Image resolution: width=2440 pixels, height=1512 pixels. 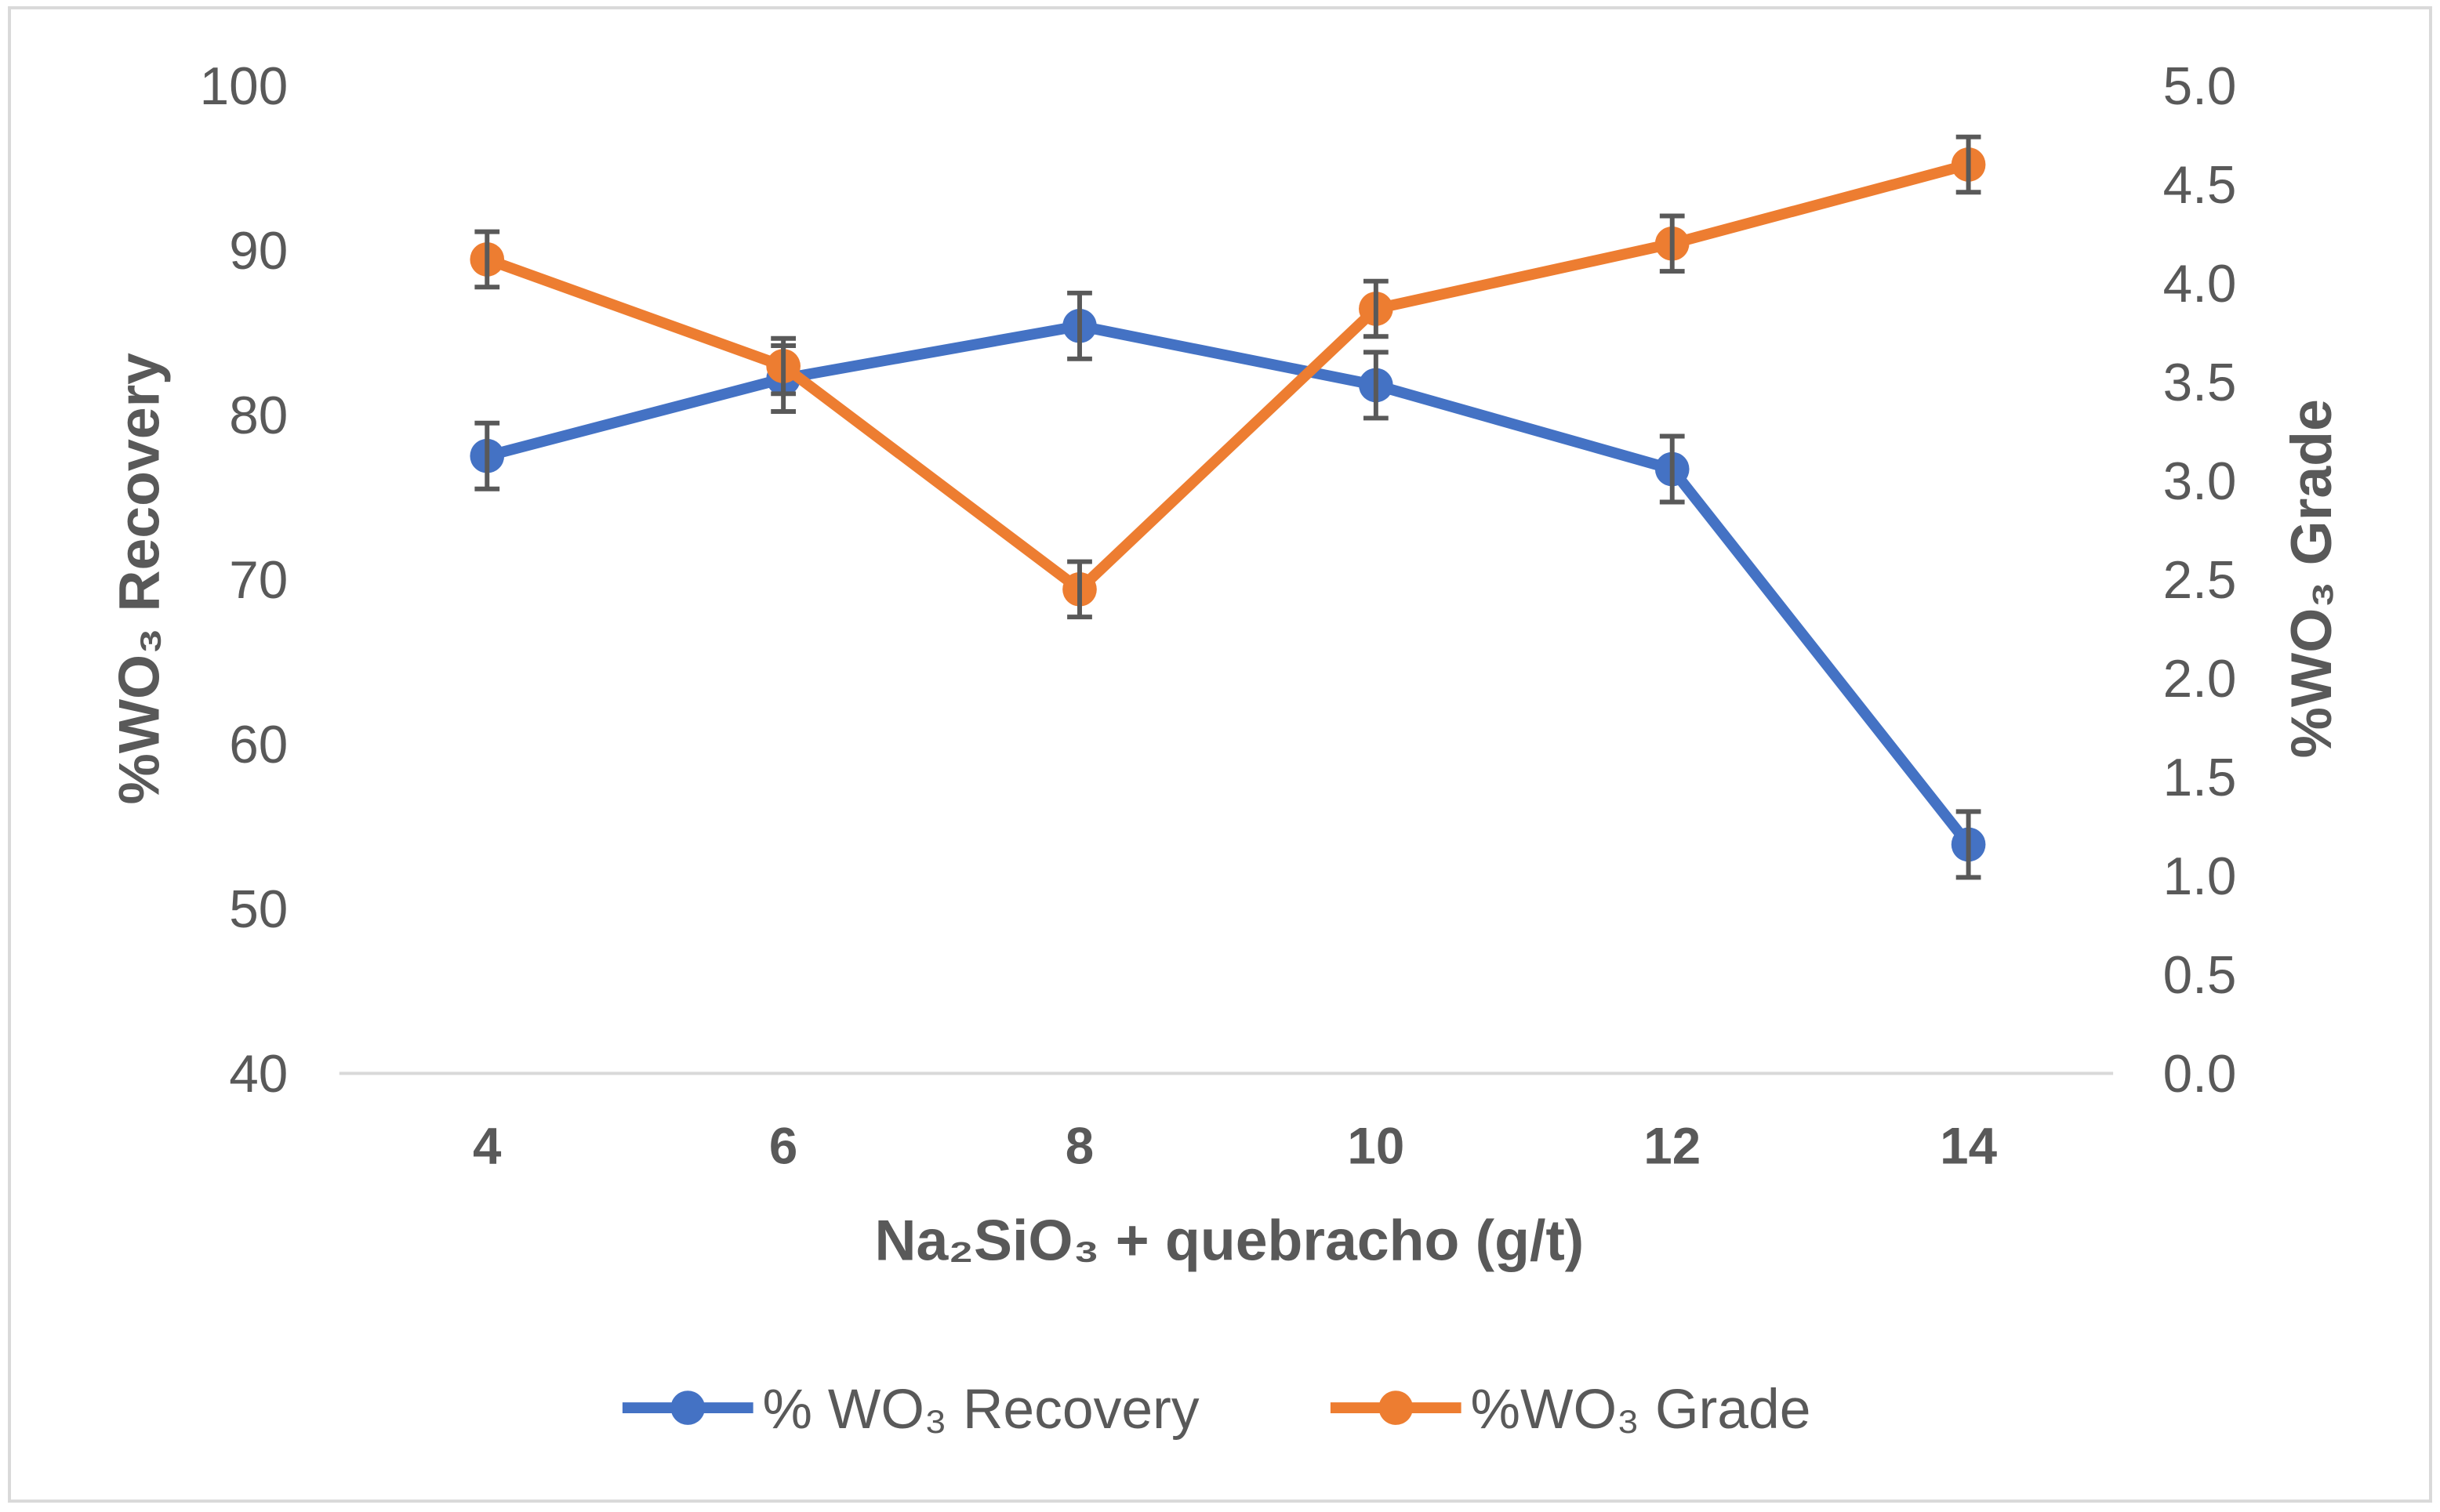 I want to click on legend-marker-grade, so click(x=1396, y=1408).